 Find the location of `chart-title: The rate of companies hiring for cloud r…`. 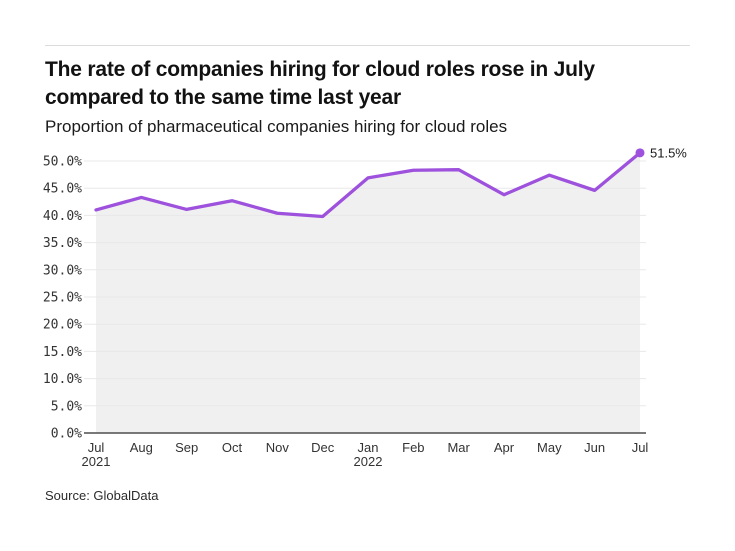

chart-title: The rate of companies hiring for cloud r… is located at coordinates (320, 83).